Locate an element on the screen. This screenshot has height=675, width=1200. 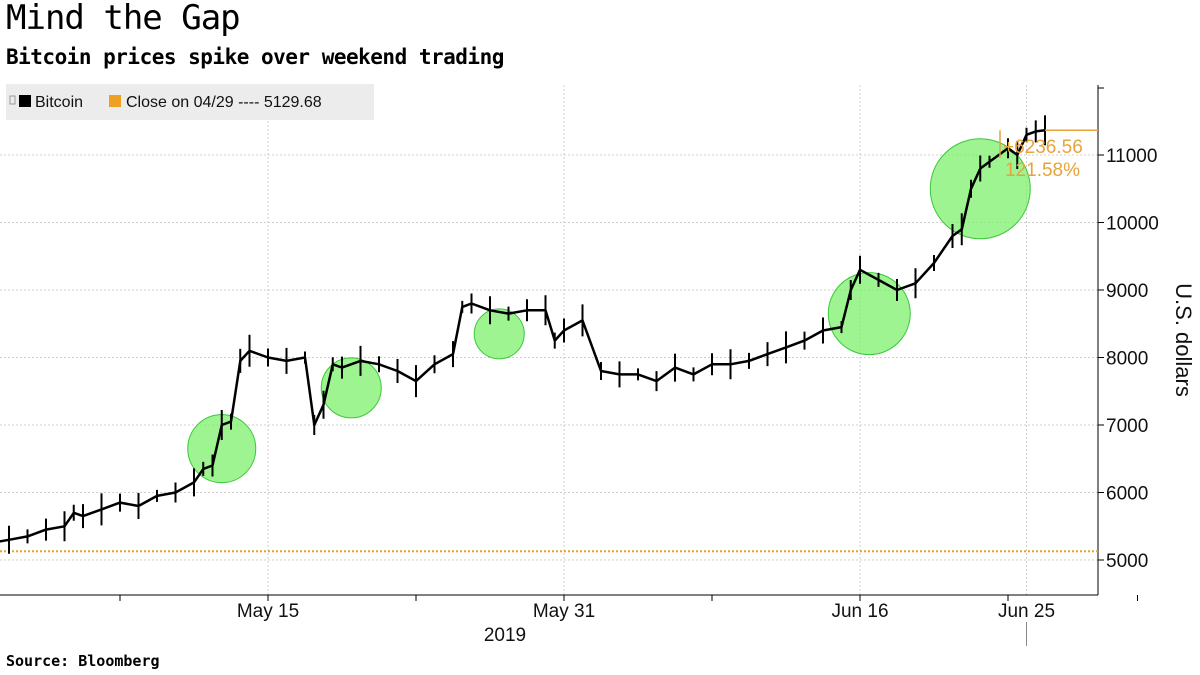
y-tick-label: 10000 is located at coordinates (1132, 224).